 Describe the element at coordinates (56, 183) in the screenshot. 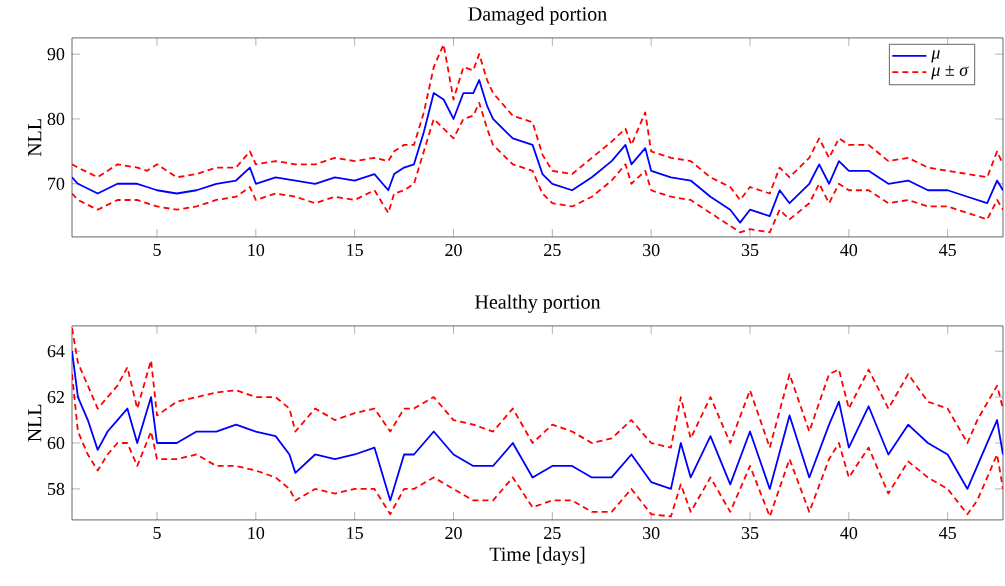

I see `y-tick-label: 70` at that location.